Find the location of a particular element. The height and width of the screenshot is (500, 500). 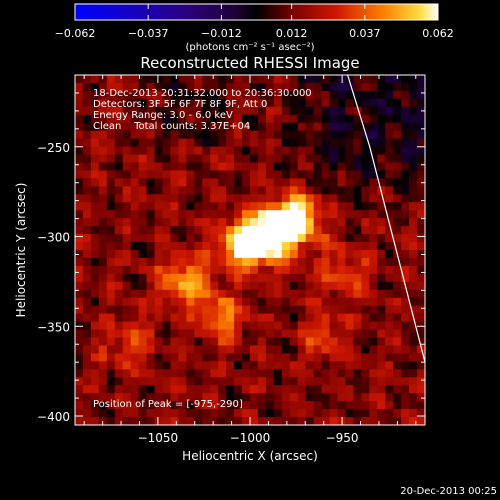

colorbar-tick-label: −0.037 is located at coordinates (148, 33).